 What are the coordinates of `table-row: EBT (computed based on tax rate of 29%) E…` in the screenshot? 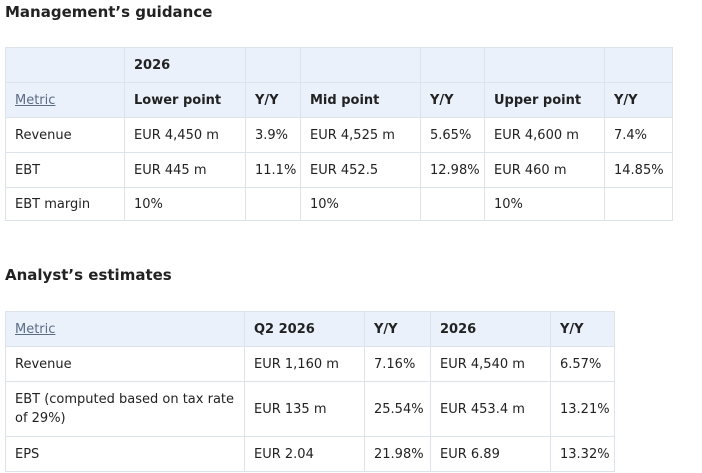 It's located at (310, 409).